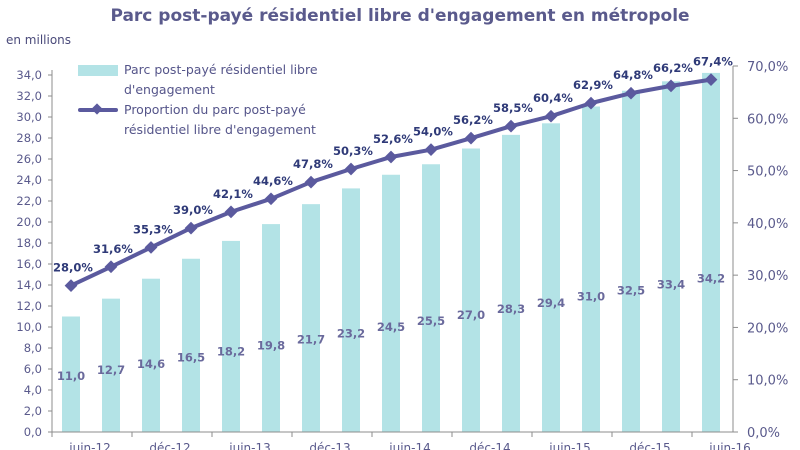 This screenshot has width=800, height=450. What do you see at coordinates (151, 364) in the screenshot?
I see `bar-value-label: 14,6` at bounding box center [151, 364].